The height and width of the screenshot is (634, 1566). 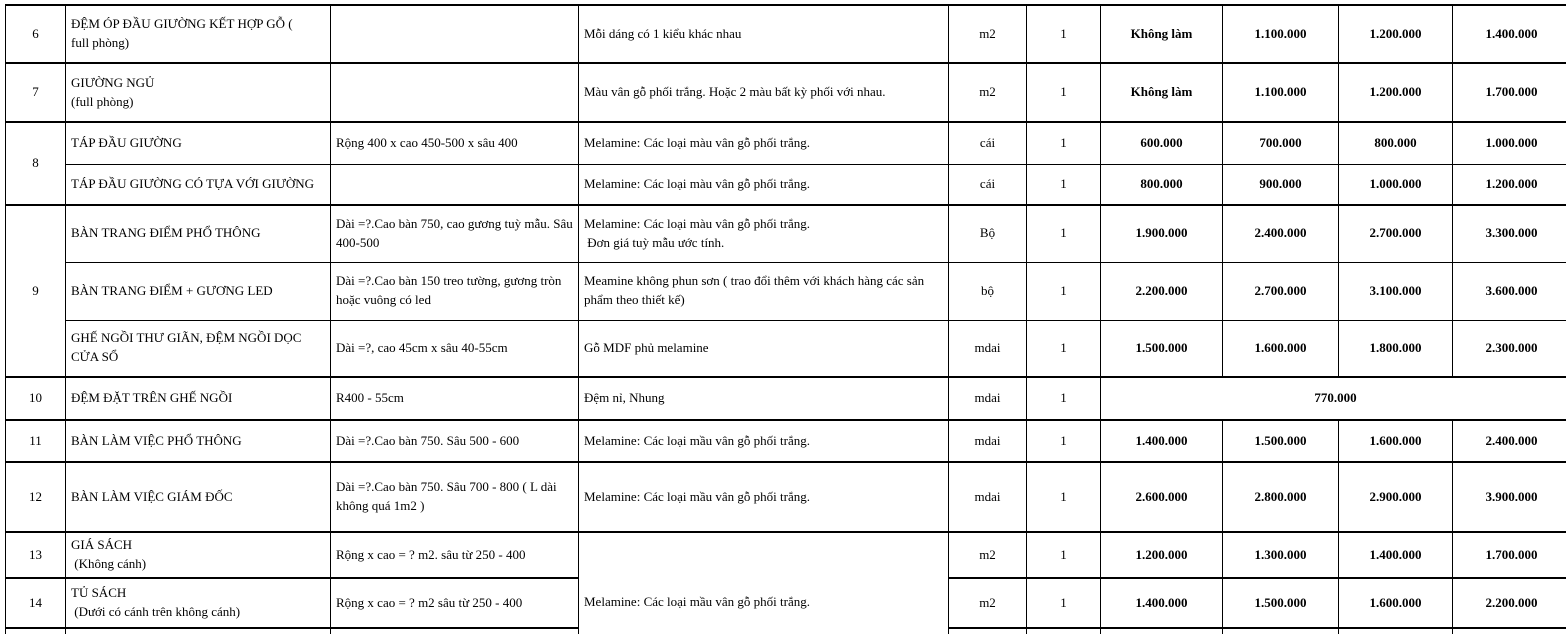 I want to click on dimensions-cell: Rộng x cao = ? m2. sâu từ 250 - 400, so click(x=454, y=555).